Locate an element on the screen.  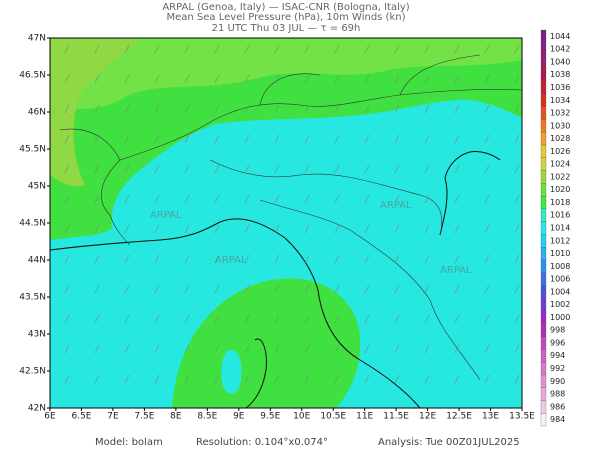
colorbar-label: 1022 is located at coordinates (560, 176).